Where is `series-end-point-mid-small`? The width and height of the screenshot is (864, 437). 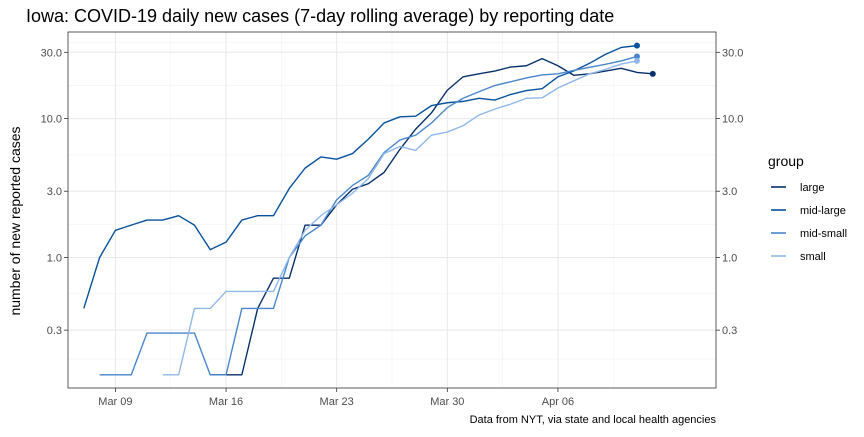 series-end-point-mid-small is located at coordinates (636, 56).